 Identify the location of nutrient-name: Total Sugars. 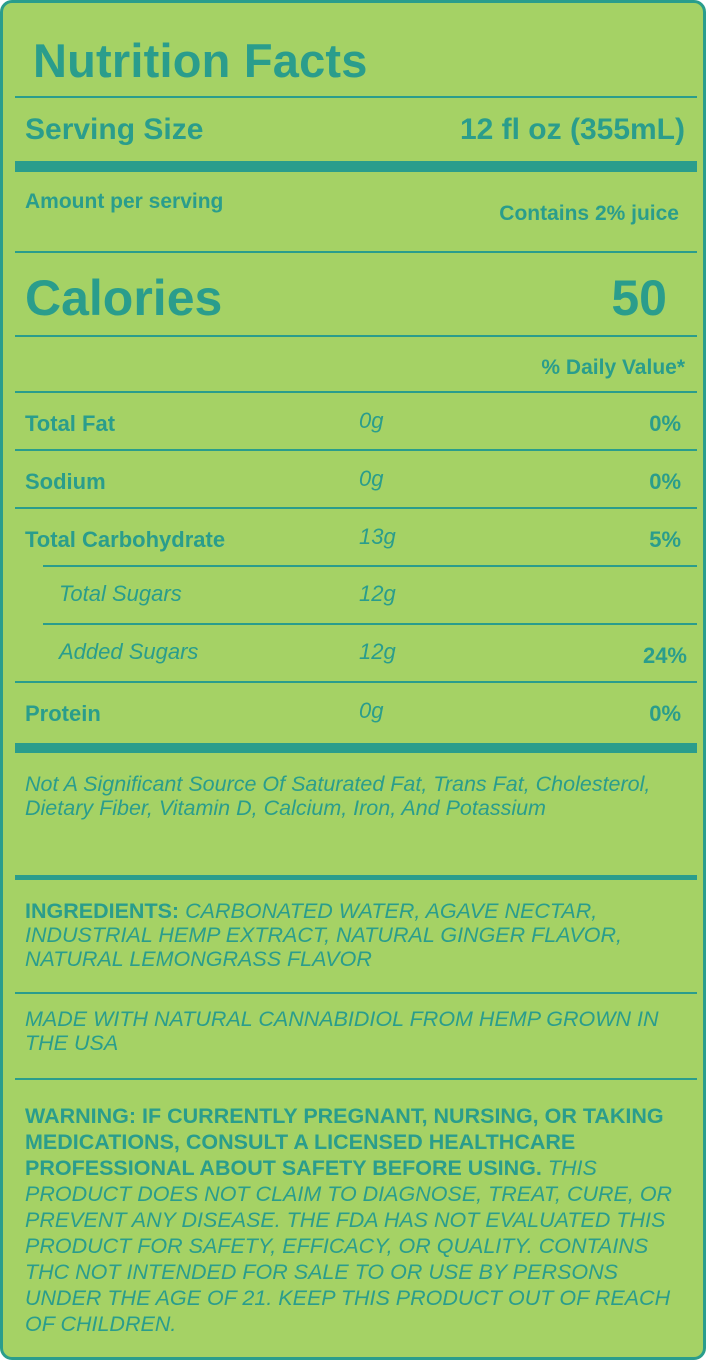
(120, 593).